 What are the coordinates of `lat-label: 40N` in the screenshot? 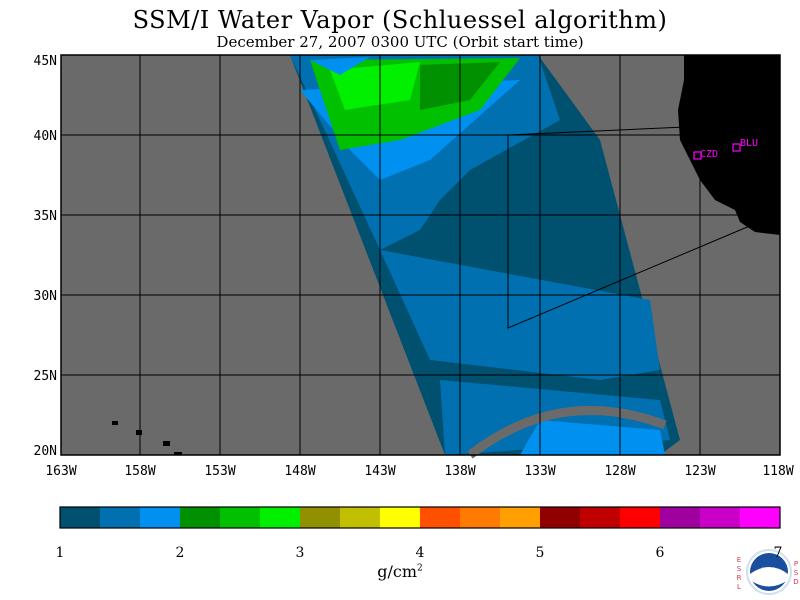 It's located at (45, 136).